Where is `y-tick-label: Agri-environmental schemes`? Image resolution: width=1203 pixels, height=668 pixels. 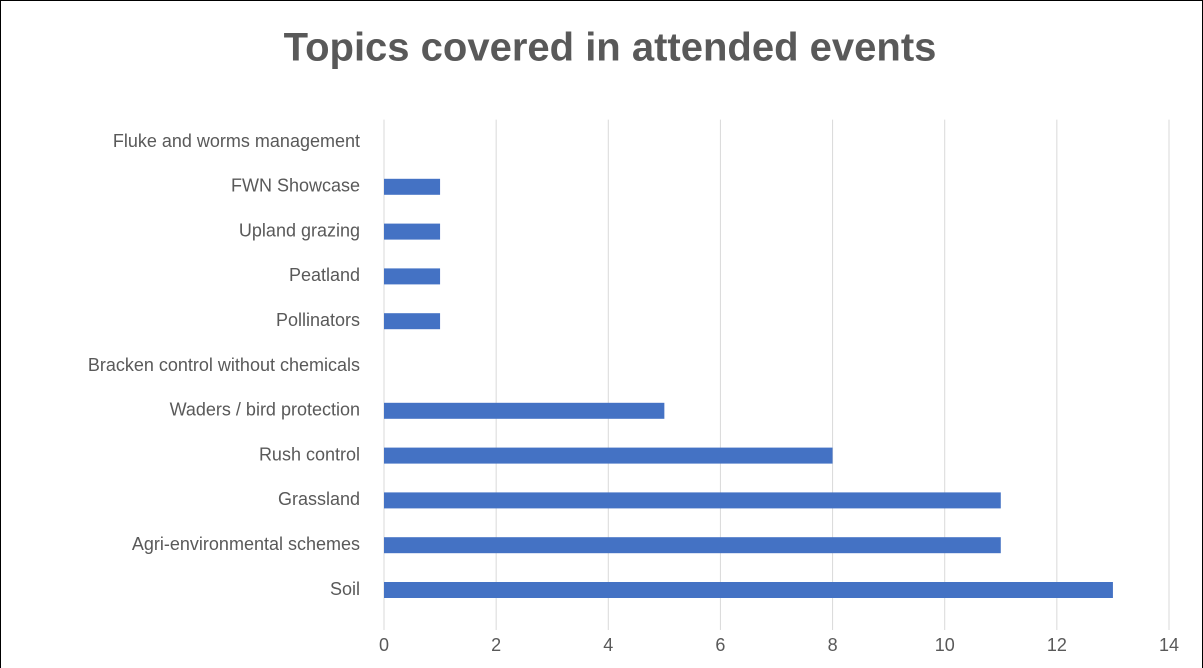
y-tick-label: Agri-environmental schemes is located at coordinates (246, 544).